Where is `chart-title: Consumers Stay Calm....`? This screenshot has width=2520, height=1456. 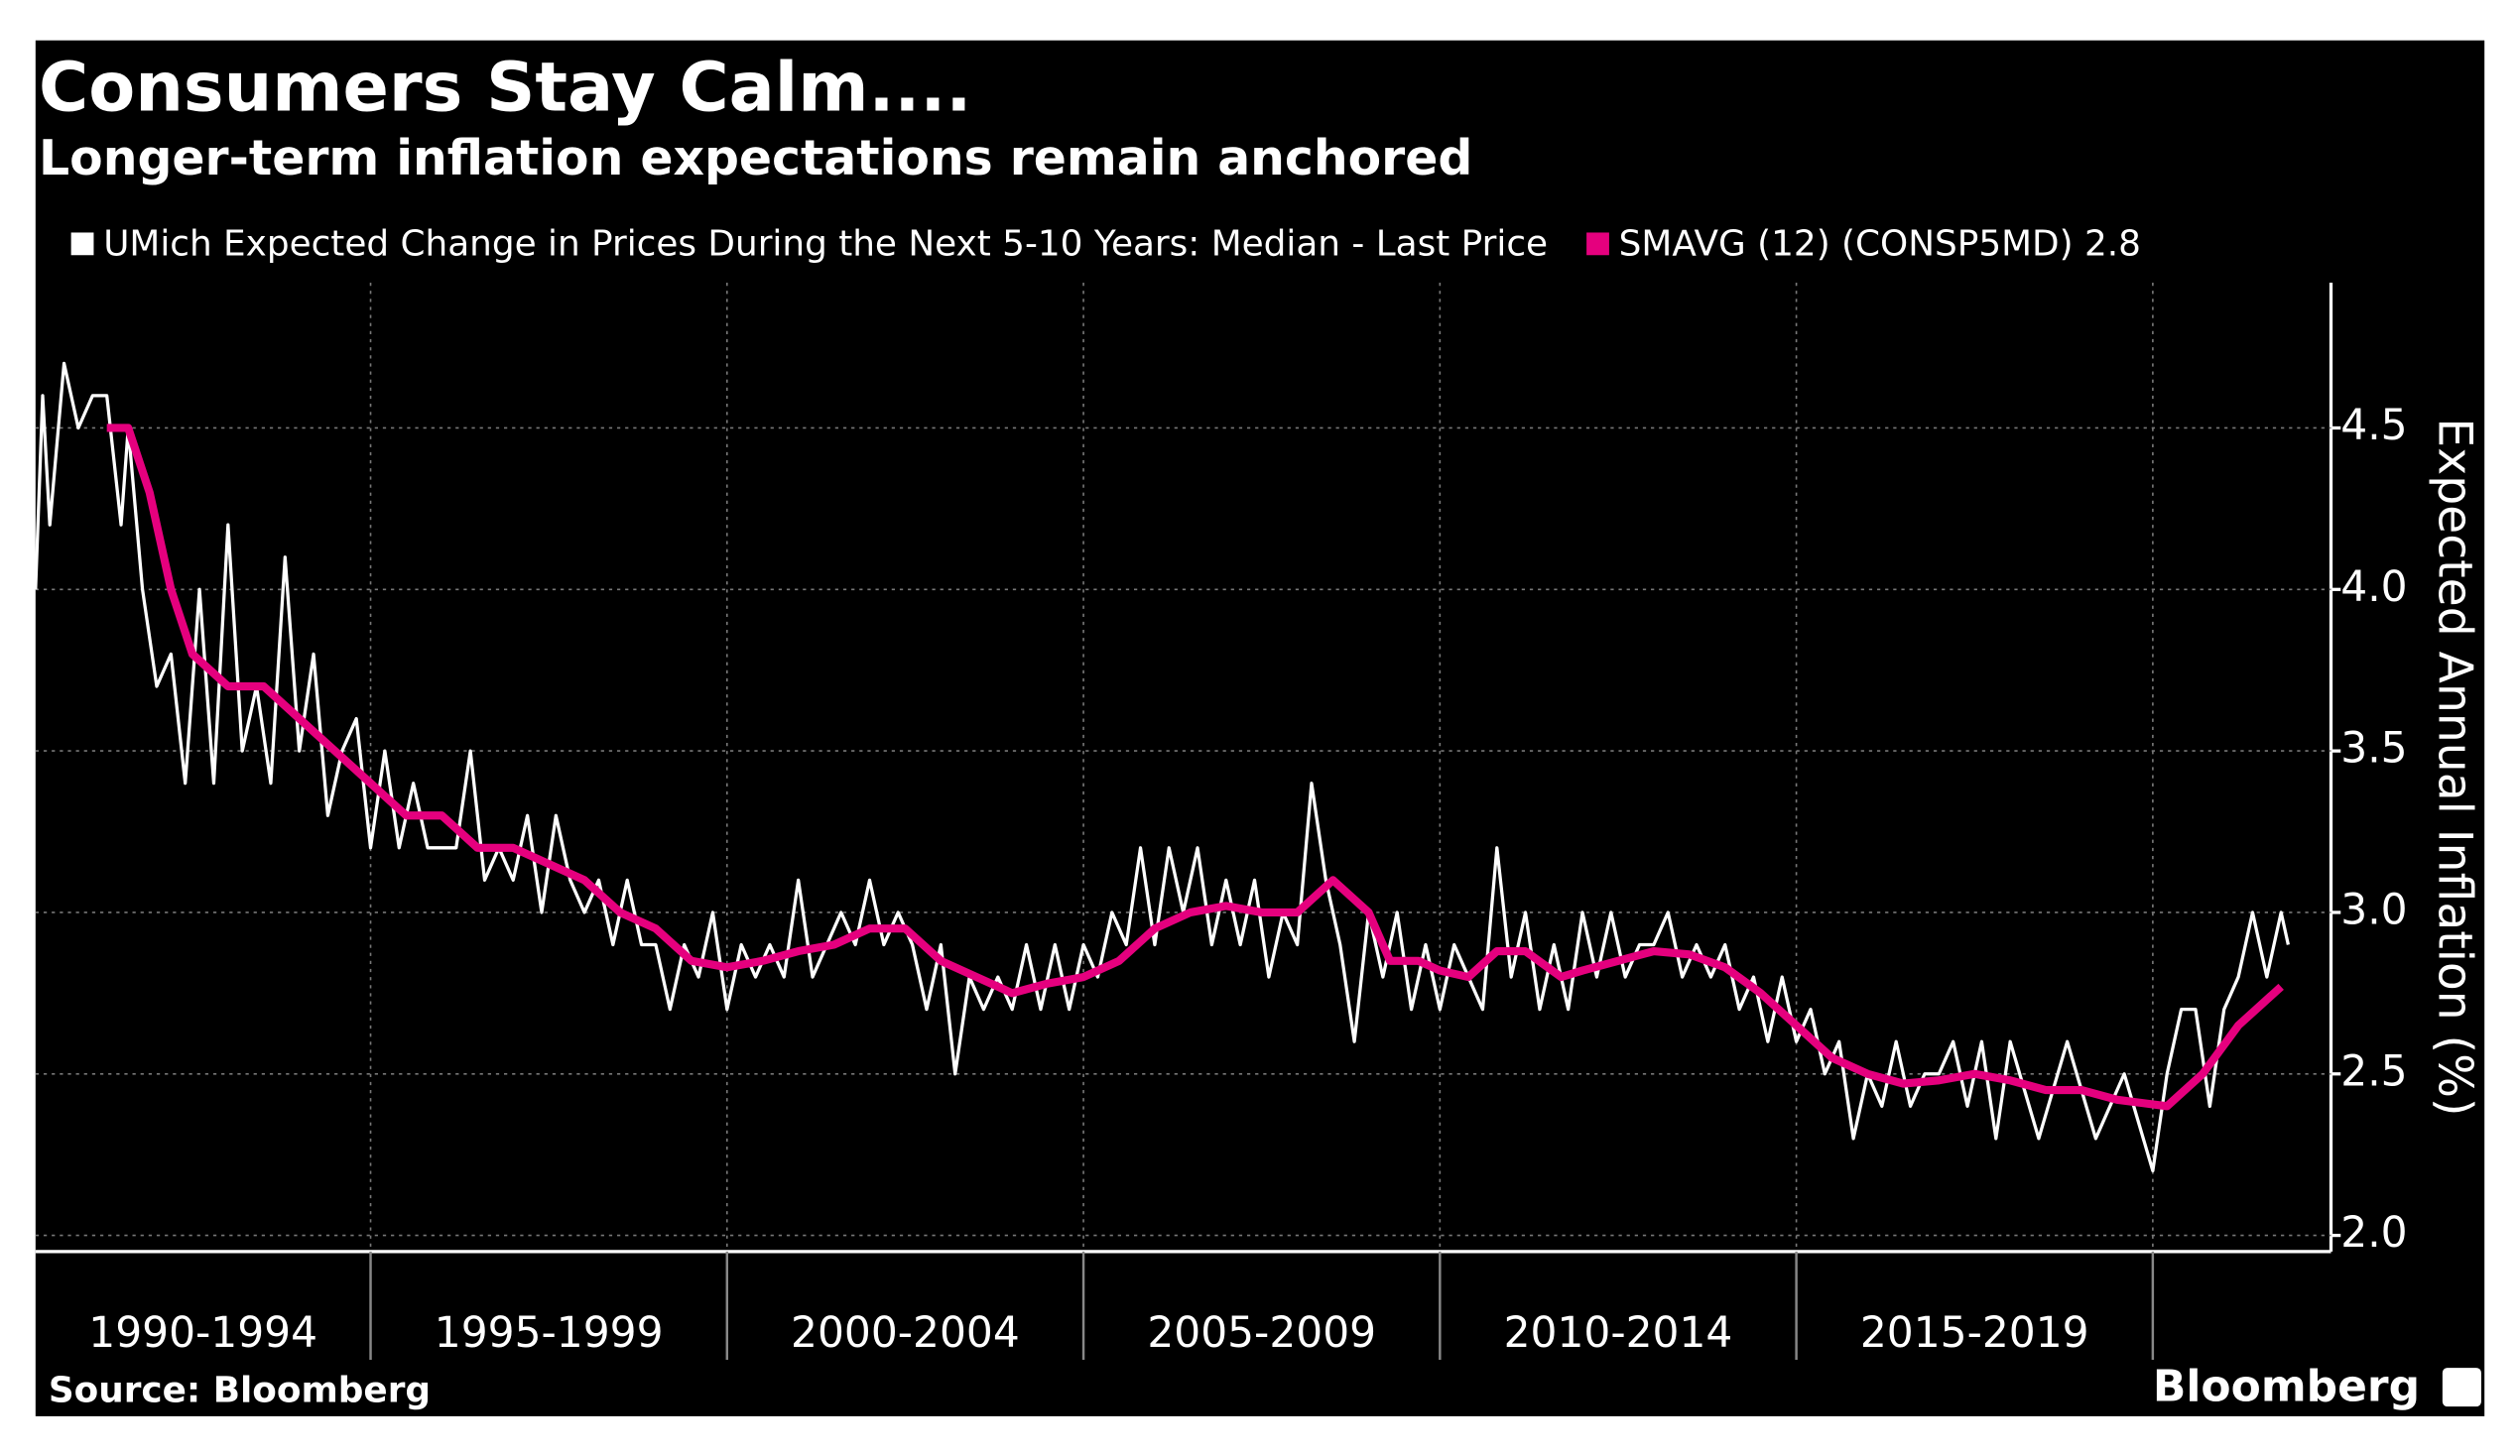 chart-title: Consumers Stay Calm.... is located at coordinates (505, 88).